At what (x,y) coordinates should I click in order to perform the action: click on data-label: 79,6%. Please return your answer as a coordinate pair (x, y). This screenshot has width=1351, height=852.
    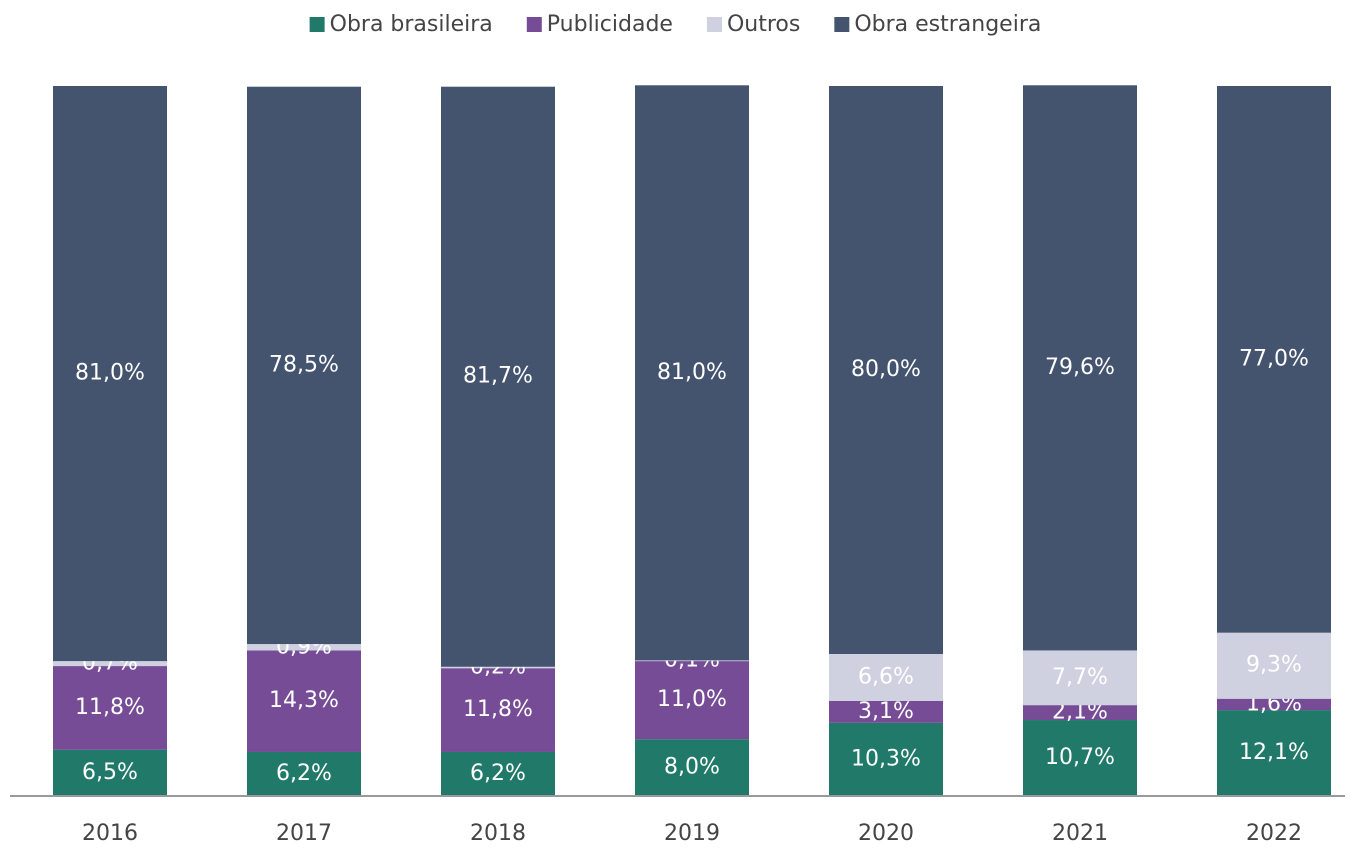
    Looking at the image, I should click on (1080, 367).